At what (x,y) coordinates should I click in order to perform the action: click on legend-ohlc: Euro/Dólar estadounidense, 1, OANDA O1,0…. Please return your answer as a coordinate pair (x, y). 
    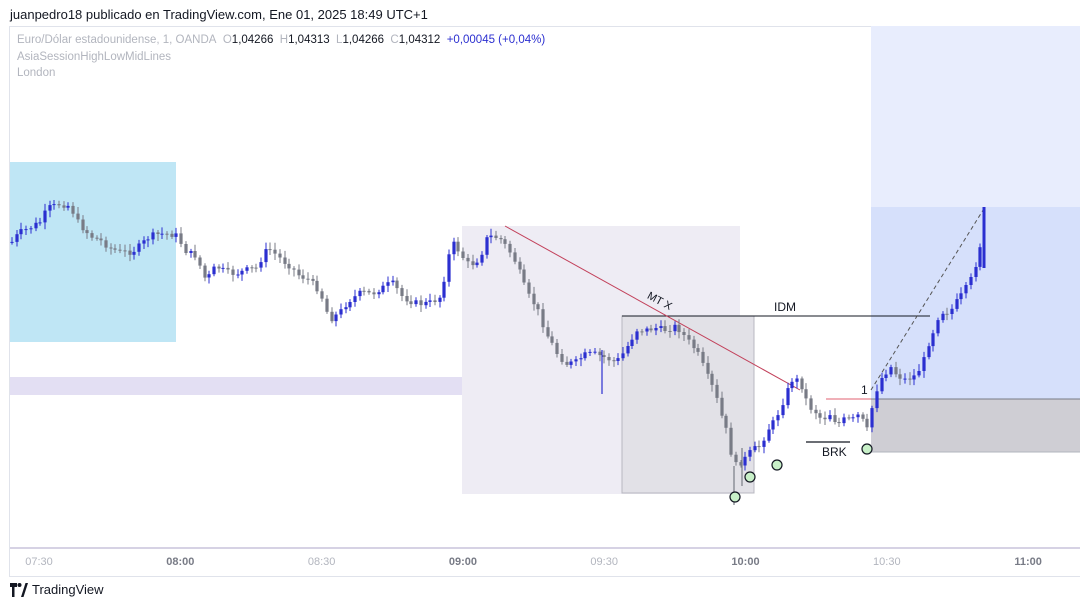
    Looking at the image, I should click on (281, 40).